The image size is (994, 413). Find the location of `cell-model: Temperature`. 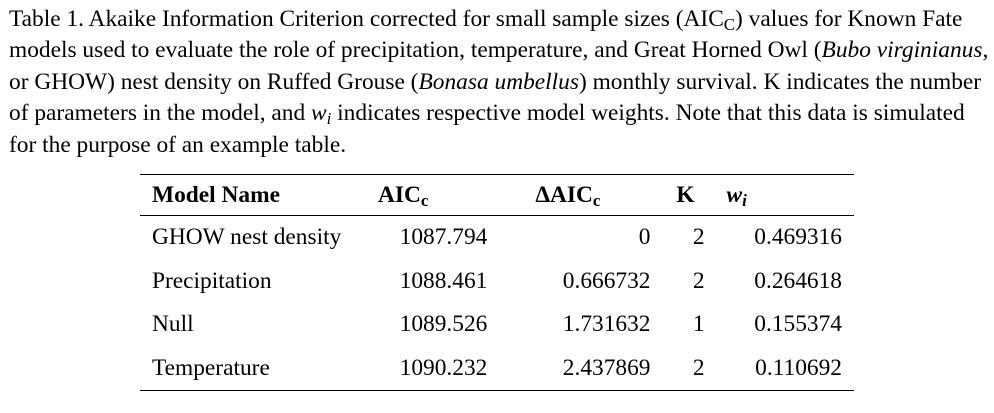

cell-model: Temperature is located at coordinates (211, 367).